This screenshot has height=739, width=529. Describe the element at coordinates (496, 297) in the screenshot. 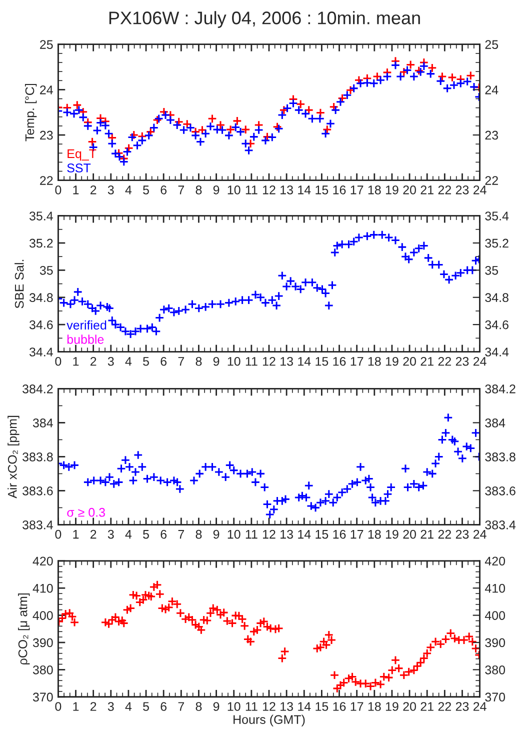

I see `y2-tick-label: 34.8` at that location.